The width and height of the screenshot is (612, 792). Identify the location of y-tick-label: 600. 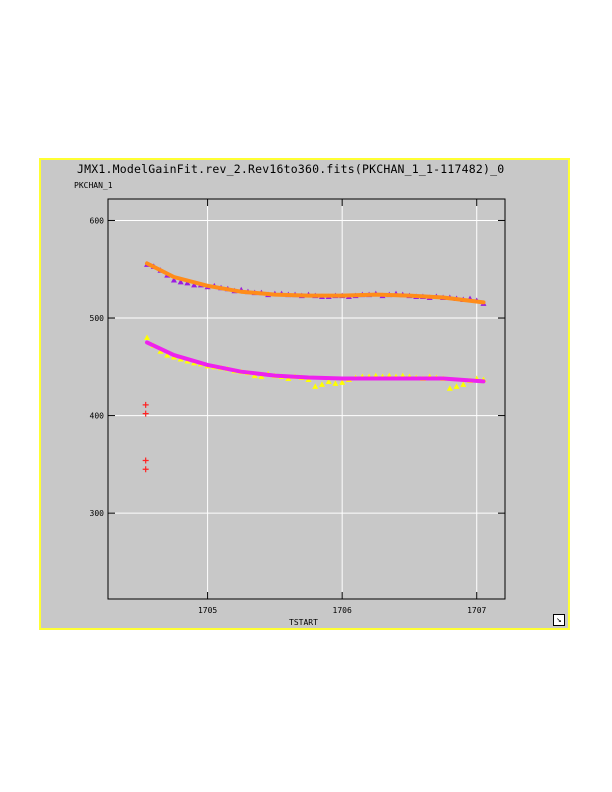
(97, 220).